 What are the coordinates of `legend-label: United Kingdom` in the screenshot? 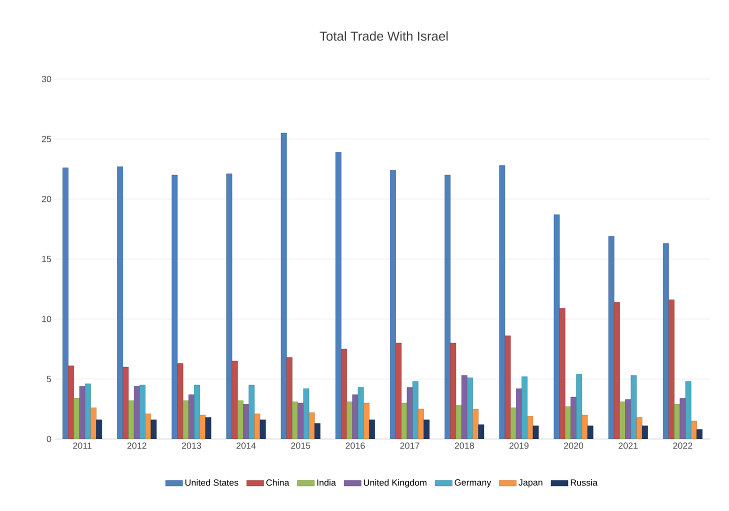 It's located at (395, 483).